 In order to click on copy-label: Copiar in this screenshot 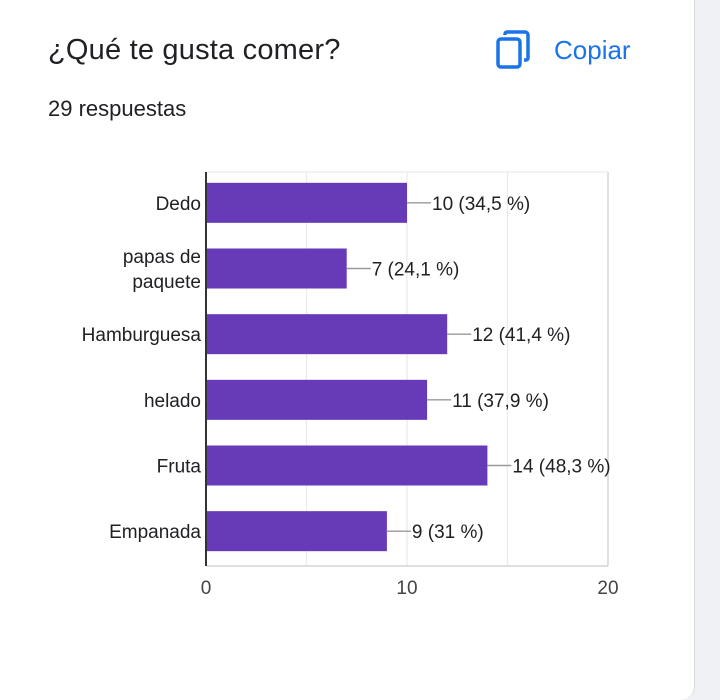, I will do `click(592, 49)`.